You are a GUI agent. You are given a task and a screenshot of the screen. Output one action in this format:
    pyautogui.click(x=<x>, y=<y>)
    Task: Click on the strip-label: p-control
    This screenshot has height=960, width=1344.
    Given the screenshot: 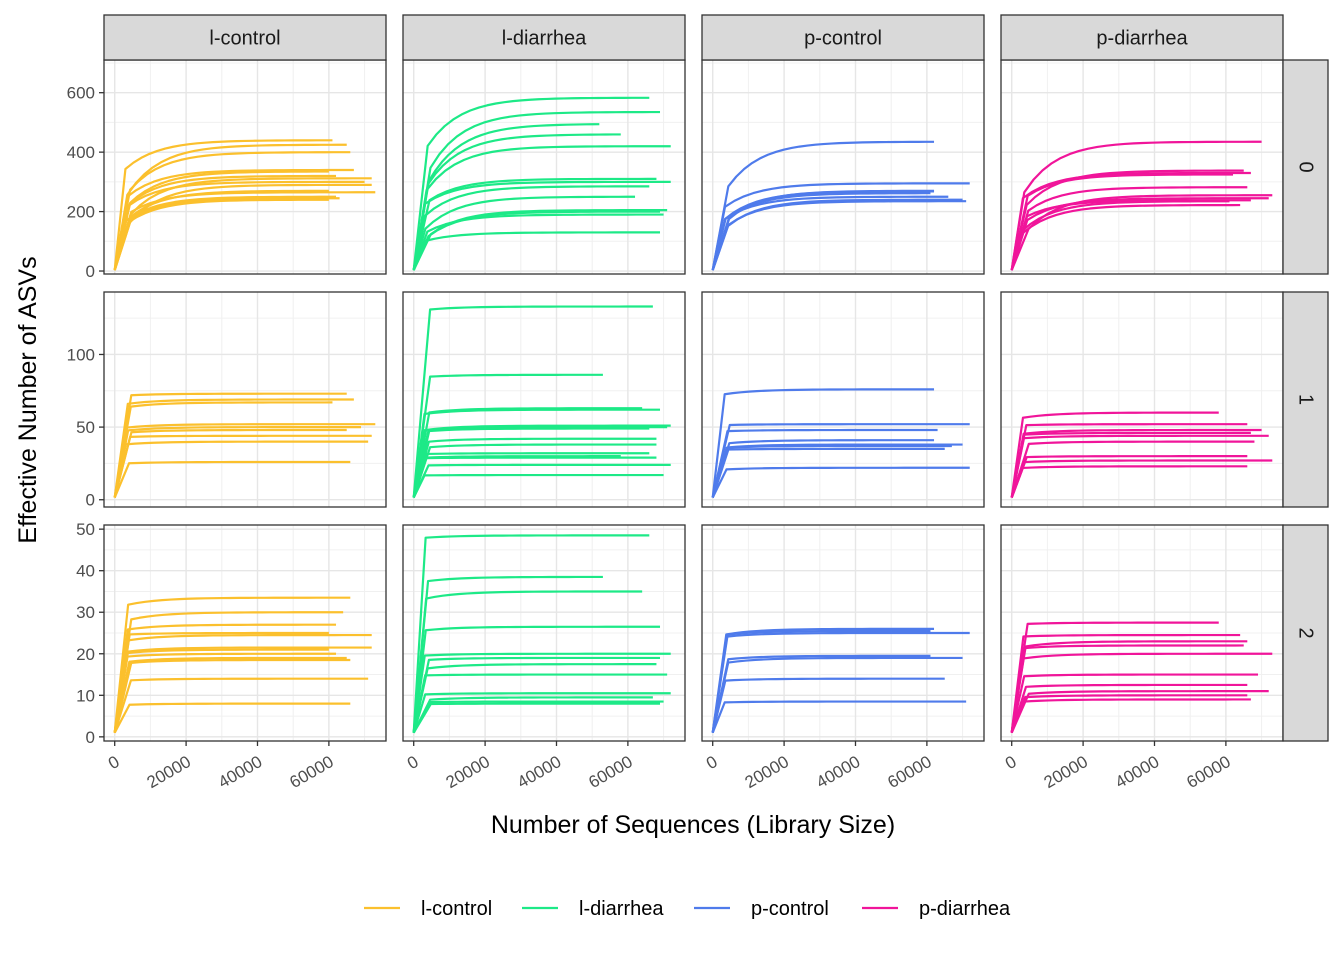 What is the action you would take?
    pyautogui.click(x=843, y=39)
    